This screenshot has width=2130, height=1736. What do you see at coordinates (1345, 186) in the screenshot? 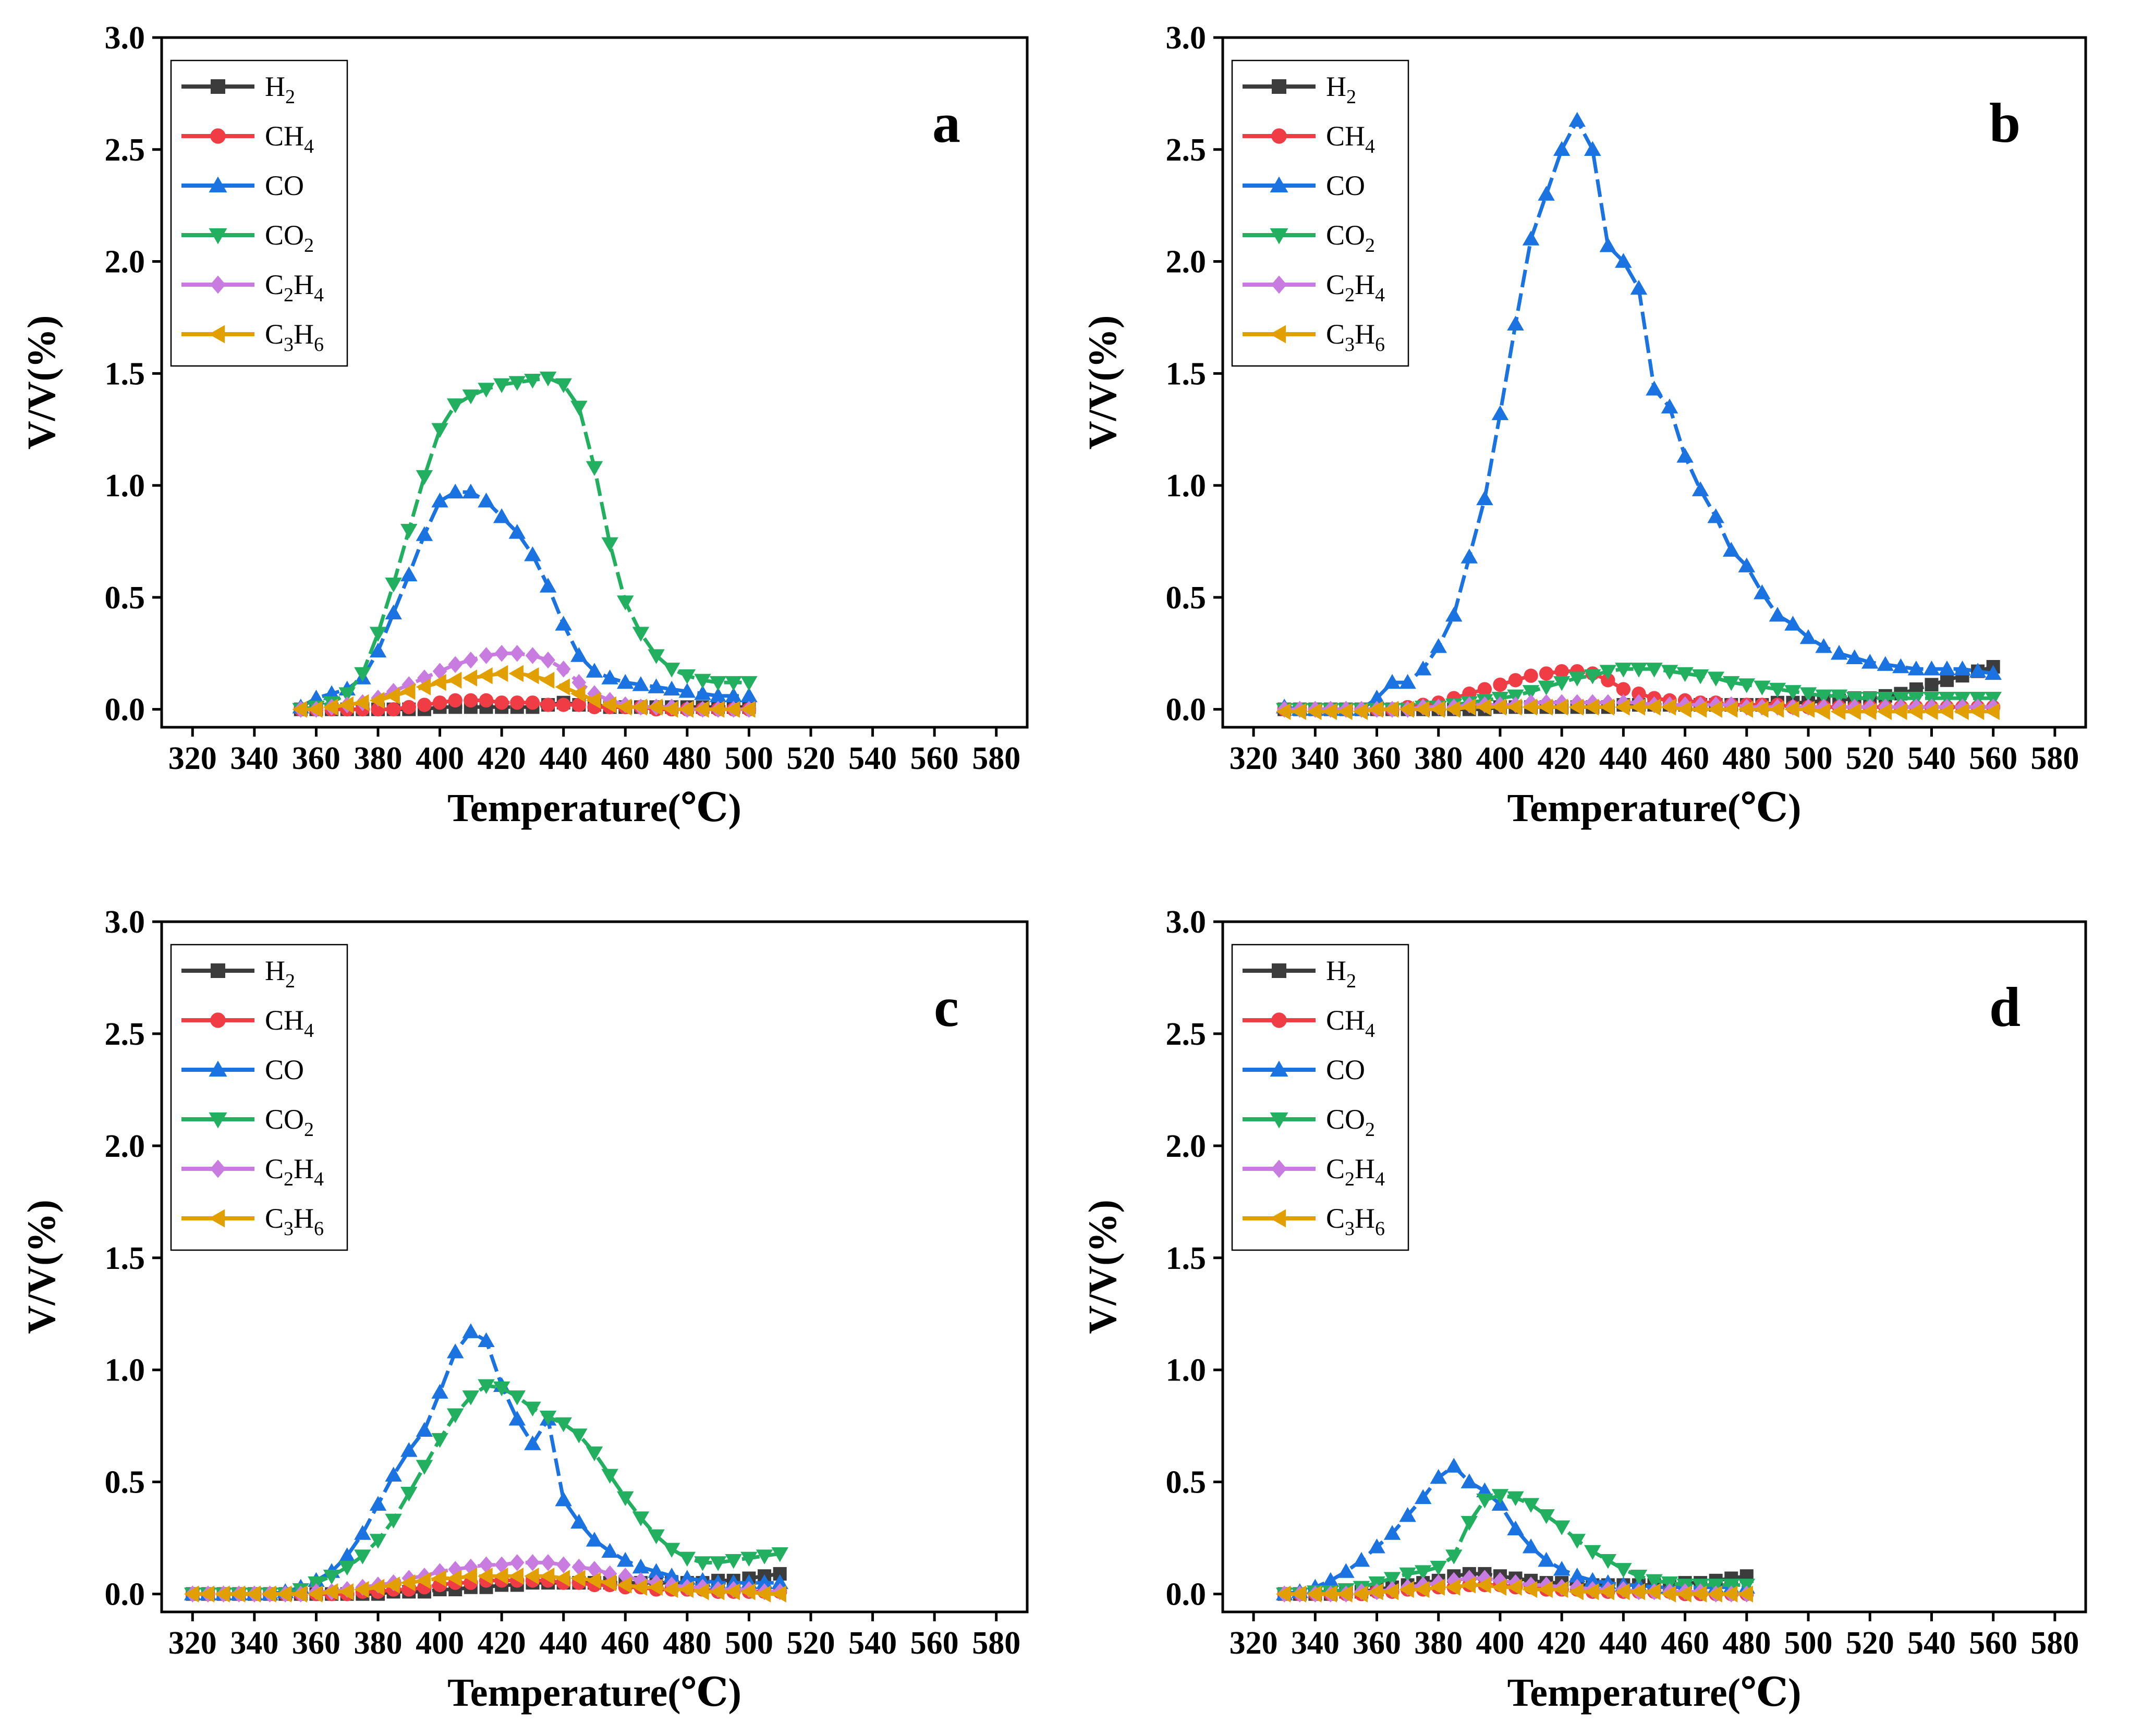
I see `legend-label: CO` at bounding box center [1345, 186].